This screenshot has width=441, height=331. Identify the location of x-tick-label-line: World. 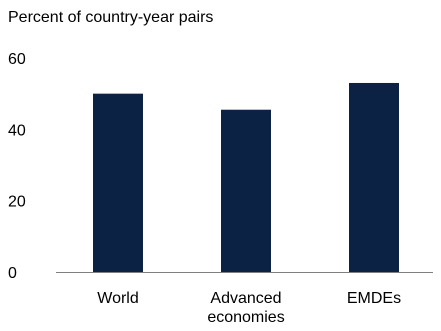
(118, 298).